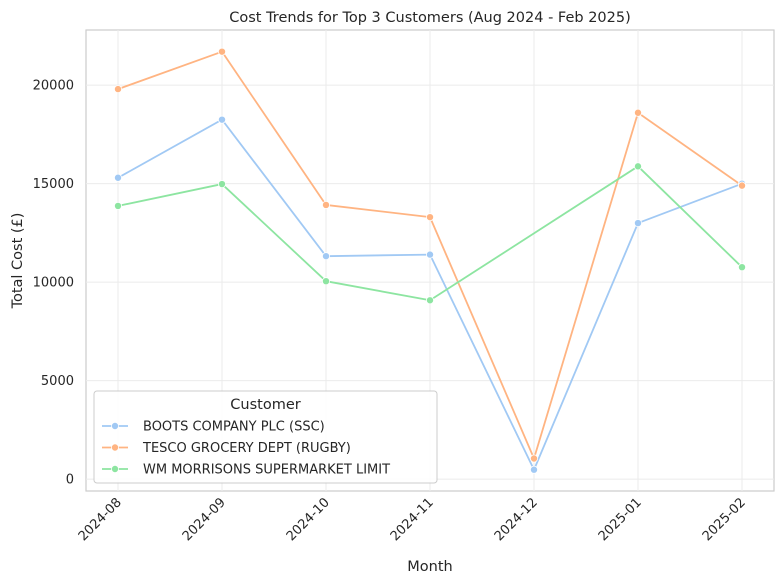 The height and width of the screenshot is (584, 784). What do you see at coordinates (516, 519) in the screenshot?
I see `x-tick-label: 2024-12` at bounding box center [516, 519].